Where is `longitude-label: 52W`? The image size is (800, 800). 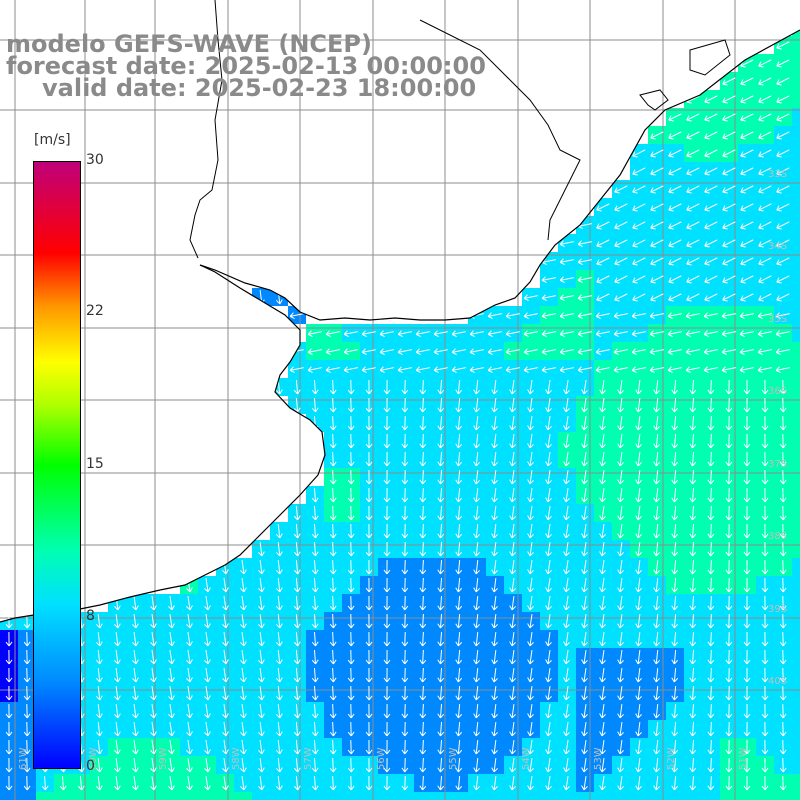 longitude-label: 52W is located at coordinates (671, 758).